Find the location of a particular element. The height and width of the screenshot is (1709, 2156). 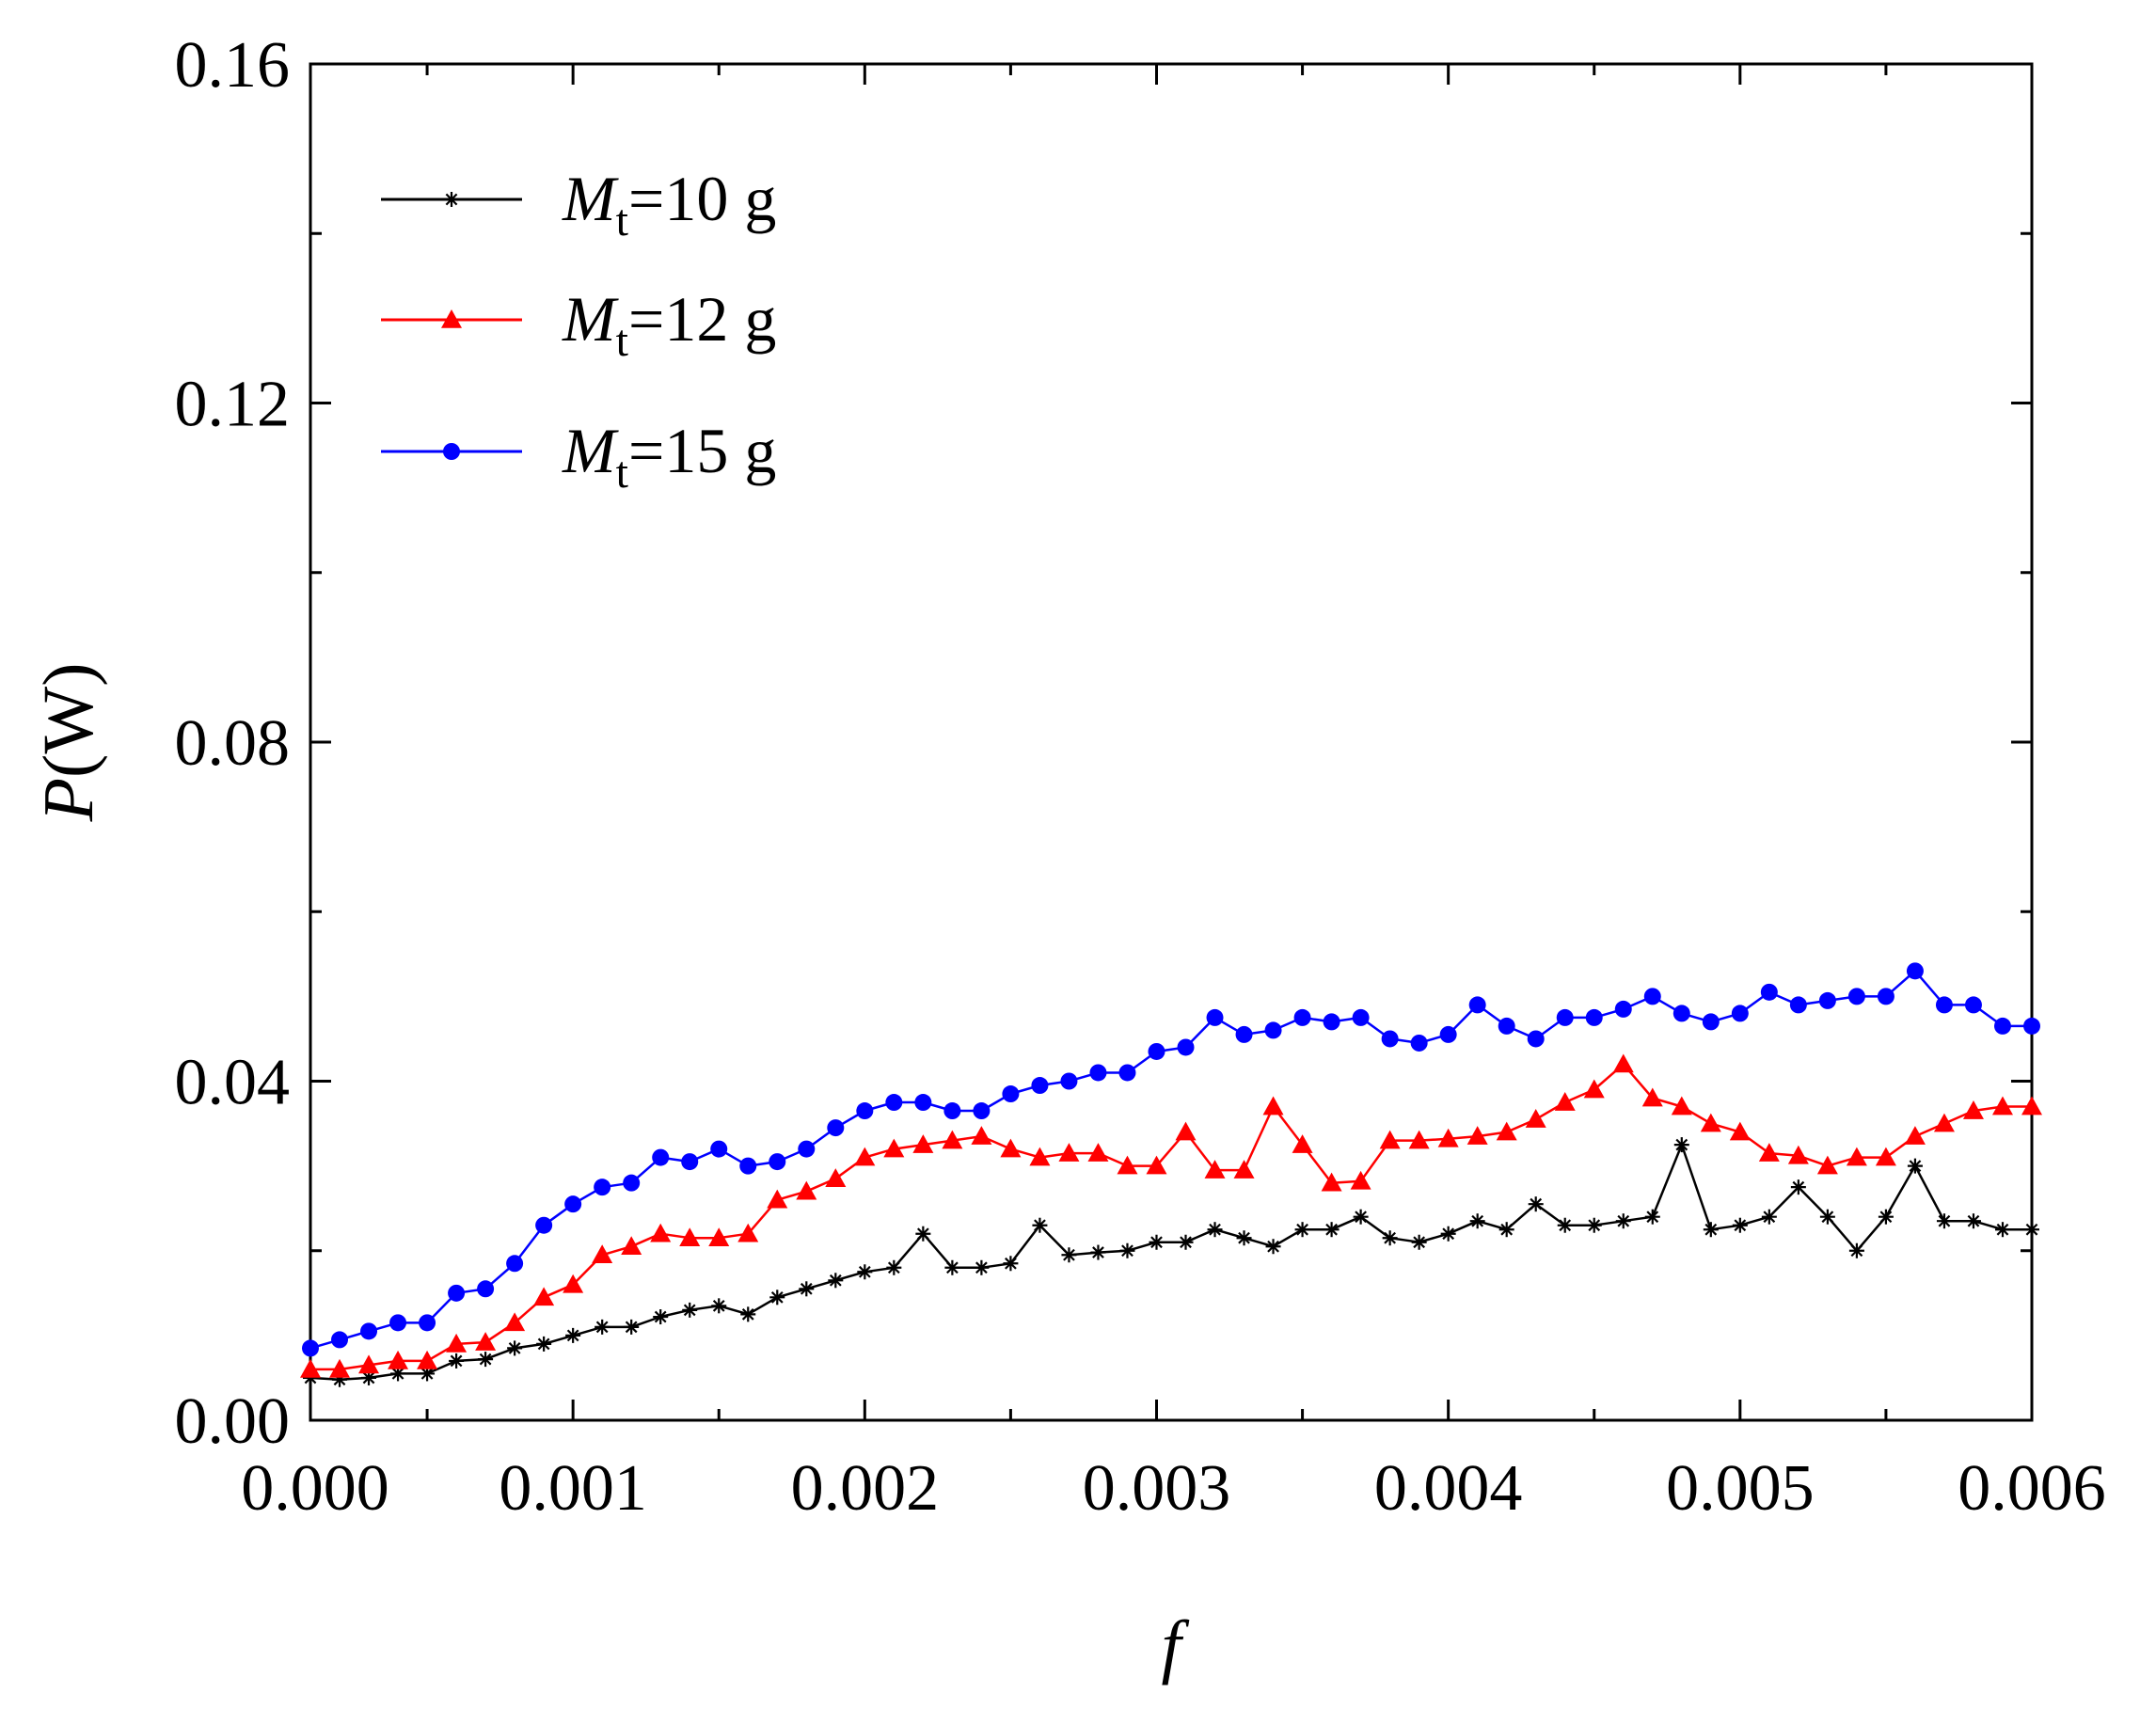

legend-entry-3: Mt=15 g is located at coordinates (578, 456).